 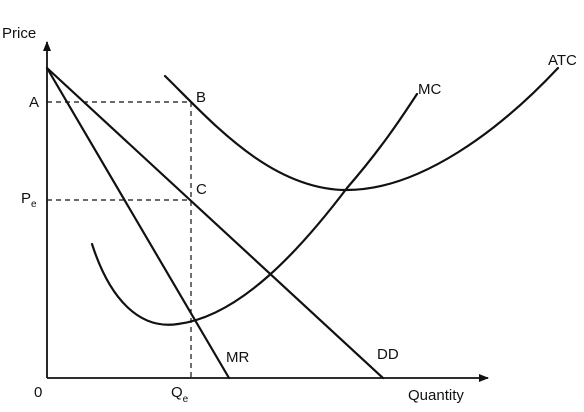 I want to click on atc-curve-label: ATC, so click(x=562, y=60).